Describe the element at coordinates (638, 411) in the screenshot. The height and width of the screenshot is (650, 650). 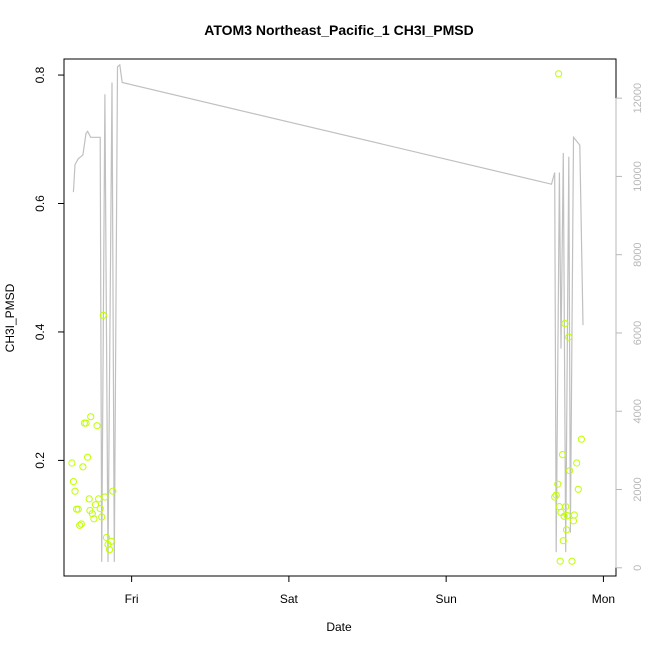
I see `y2-tick-label: 4000` at that location.